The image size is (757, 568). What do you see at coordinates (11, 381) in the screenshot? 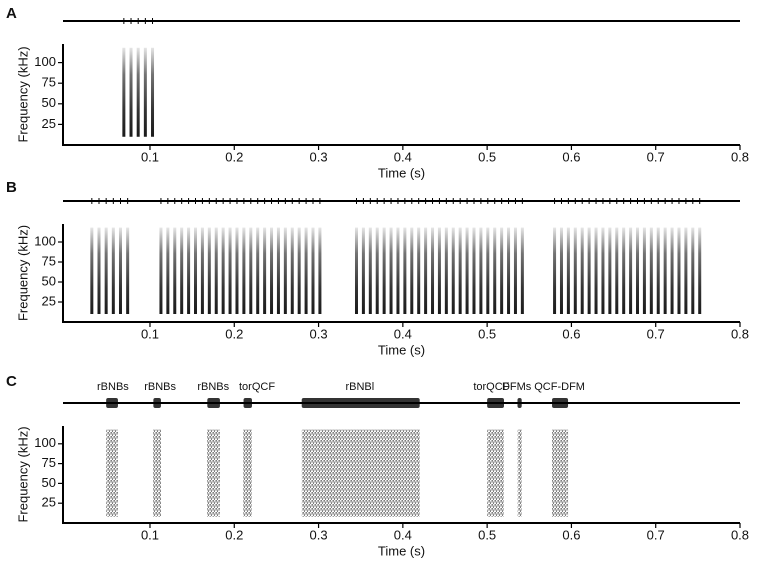
I see `panel-letter: C` at bounding box center [11, 381].